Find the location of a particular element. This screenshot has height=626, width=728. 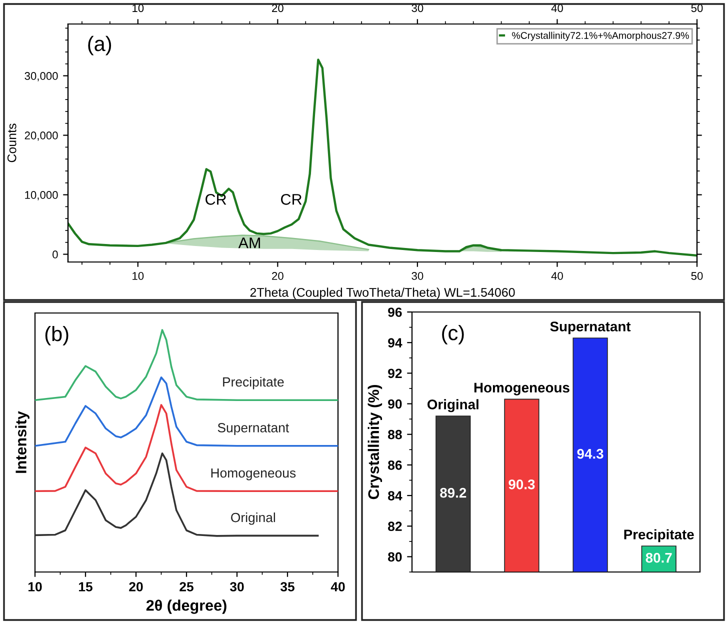

y-axis-title: Intensity is located at coordinates (22, 442).